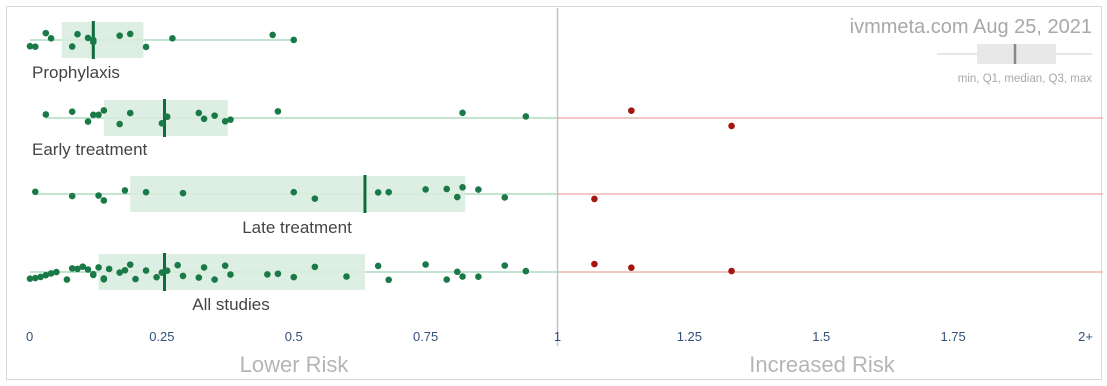 The height and width of the screenshot is (386, 1107). I want to click on x-label-increased-risk: Increased Risk, so click(822, 364).